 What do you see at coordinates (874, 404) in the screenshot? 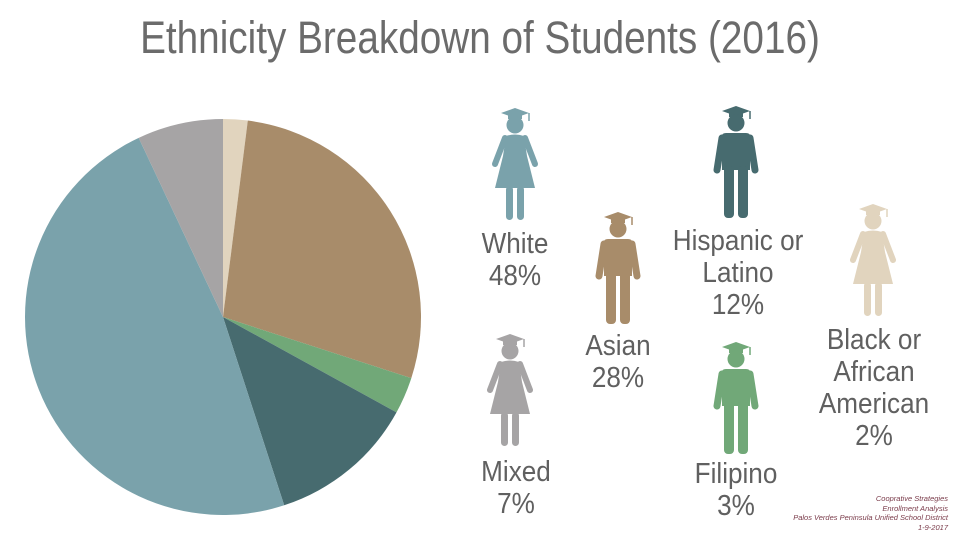
I see `label-black-line3: American` at bounding box center [874, 404].